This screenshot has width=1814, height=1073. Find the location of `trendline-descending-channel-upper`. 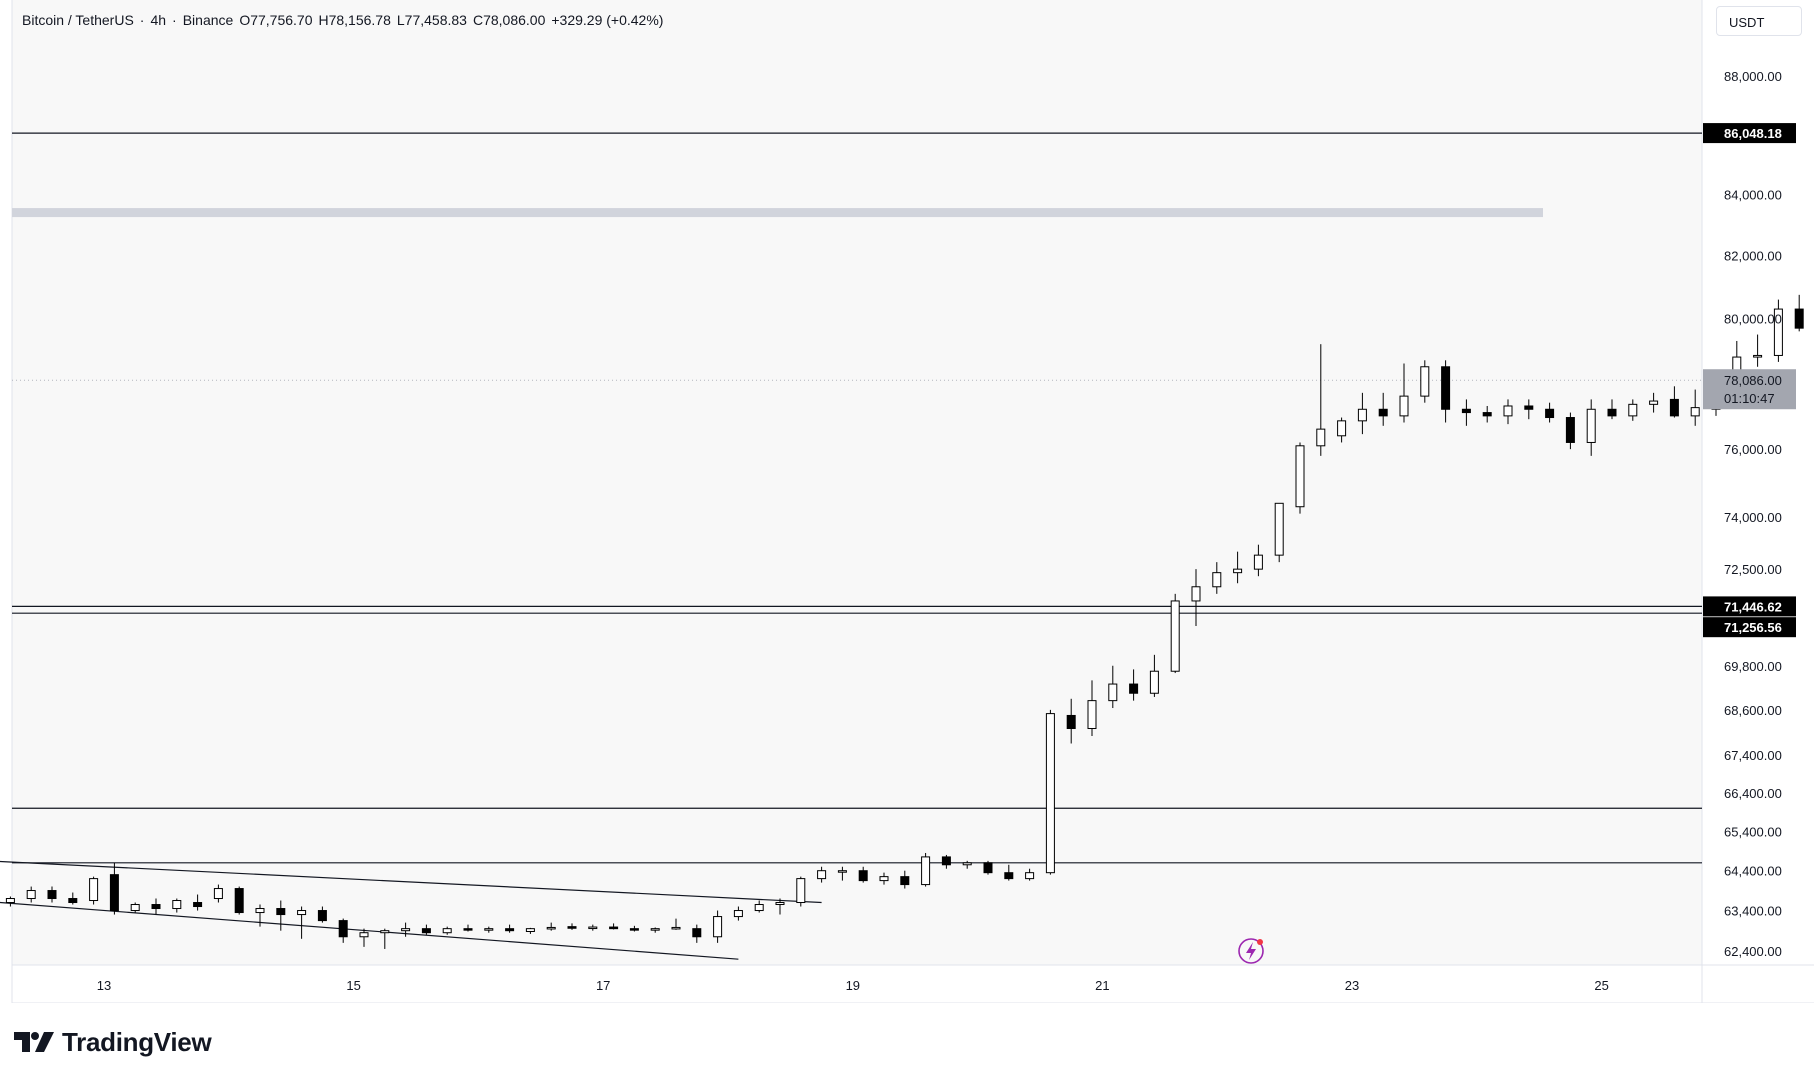

trendline-descending-channel-upper is located at coordinates (411, 881).